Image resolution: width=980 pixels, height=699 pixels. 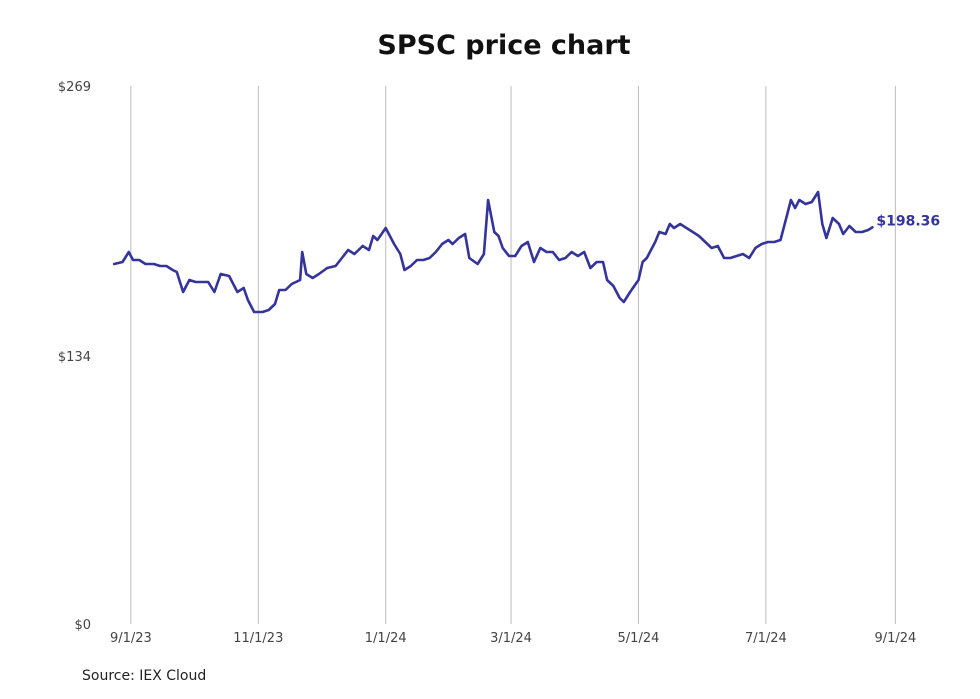 I want to click on x-tick-label: 3/1/24, so click(x=511, y=638).